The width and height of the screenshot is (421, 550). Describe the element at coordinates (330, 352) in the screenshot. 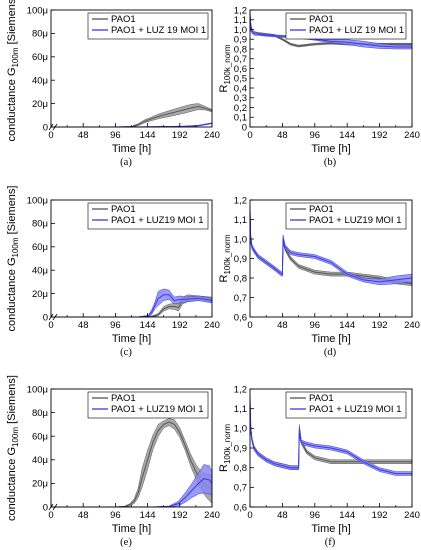

I see `panel-caption: (d)` at that location.